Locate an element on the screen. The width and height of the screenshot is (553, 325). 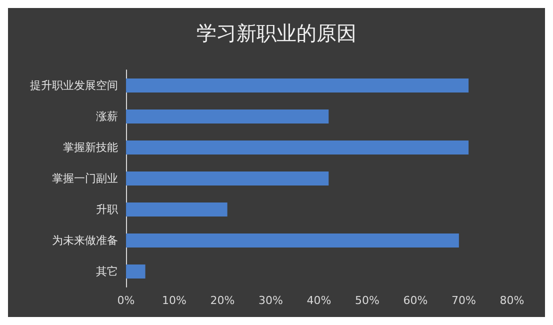
y-tick-label: 掌握一门副业 is located at coordinates (85, 178).